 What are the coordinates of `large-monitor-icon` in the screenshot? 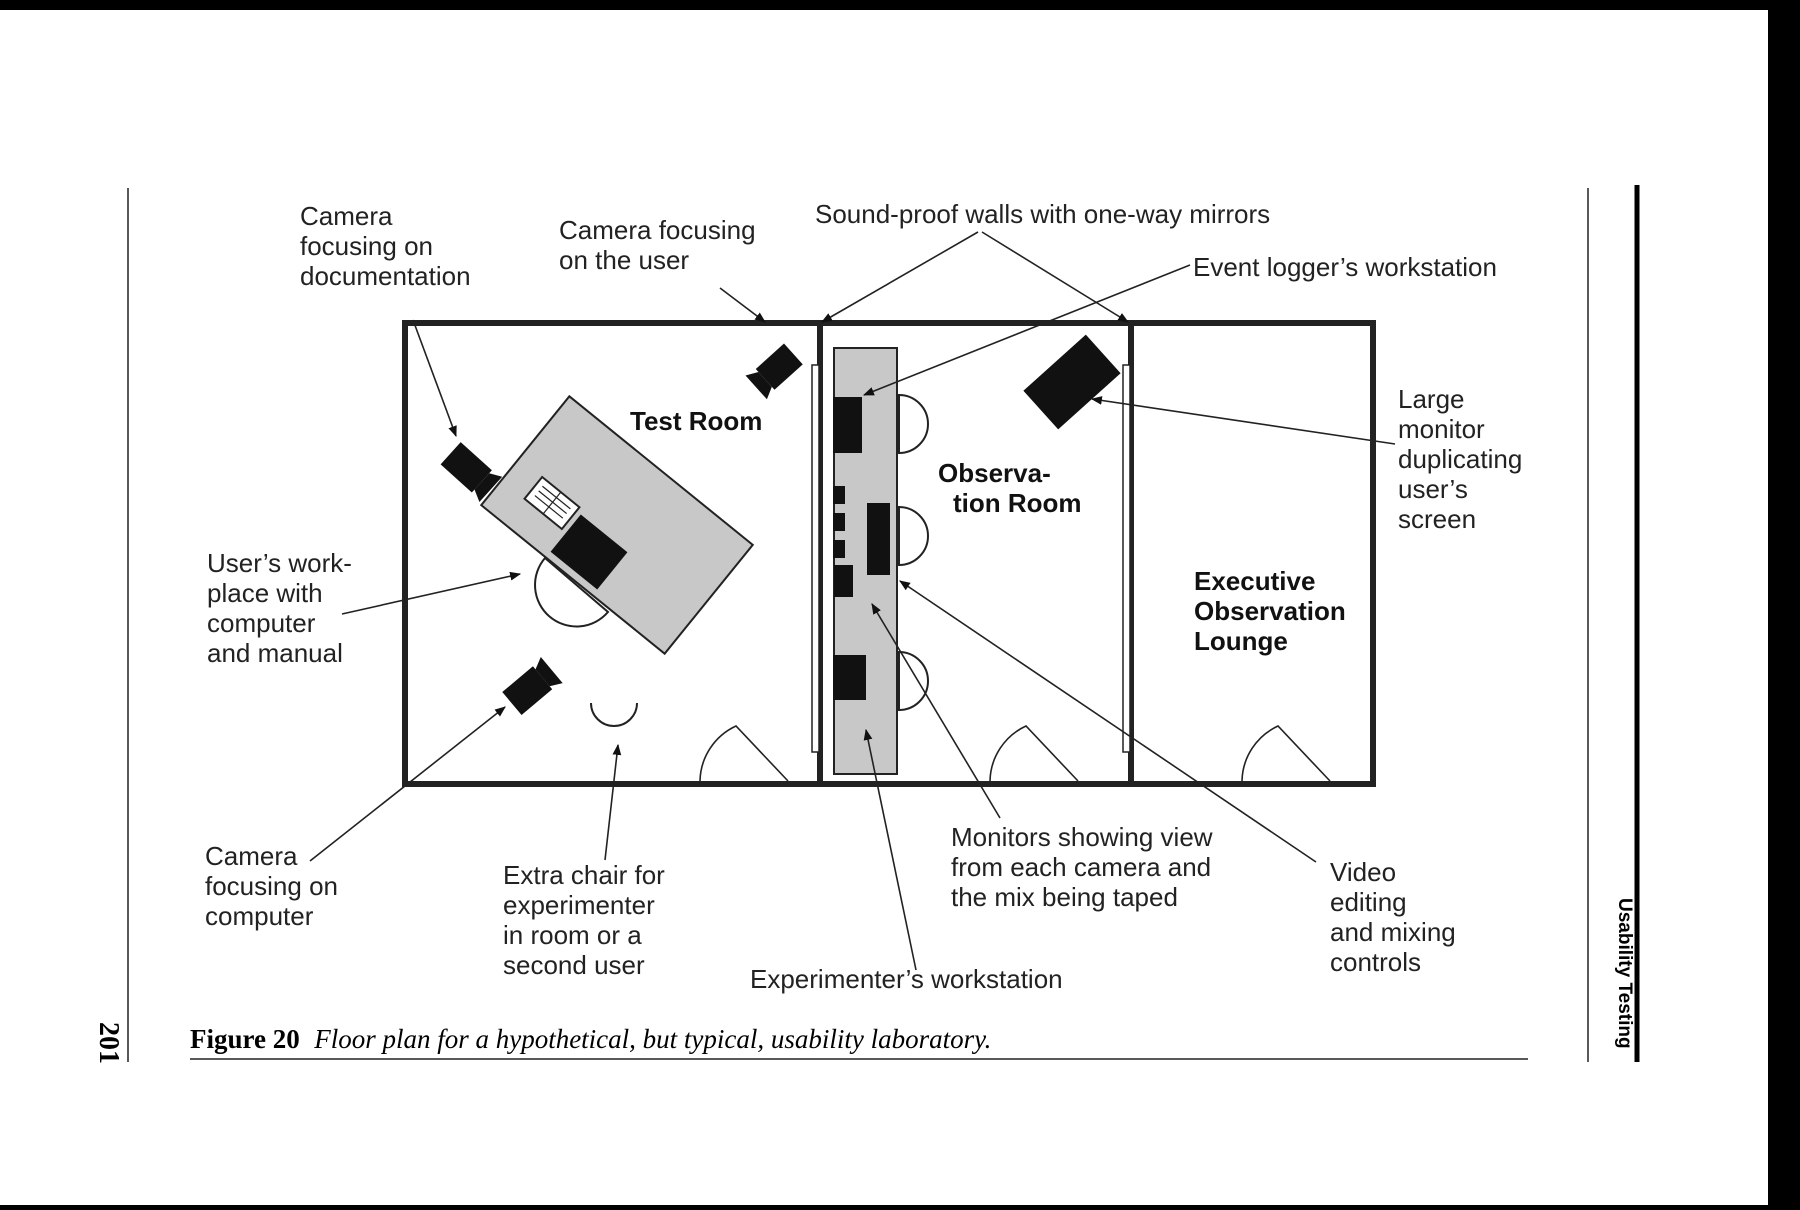 It's located at (1072, 382).